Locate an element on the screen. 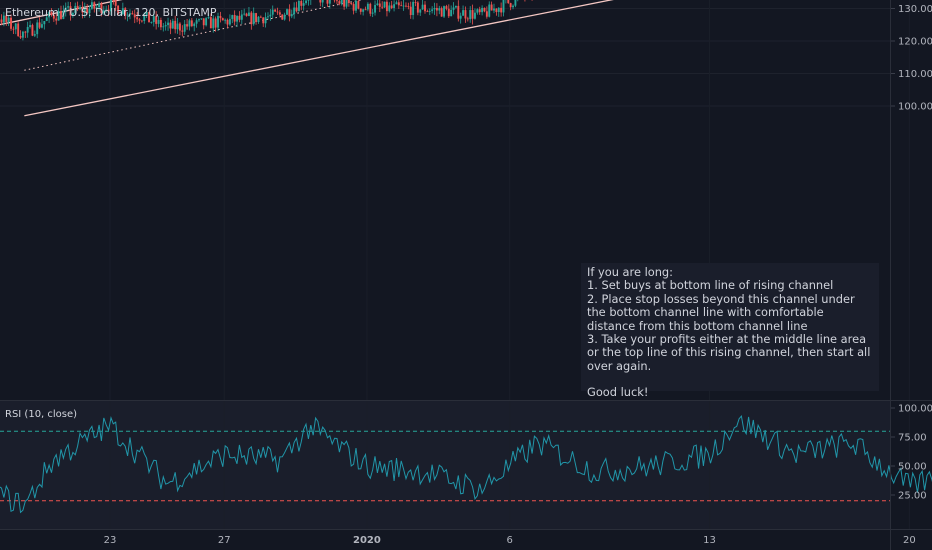 This screenshot has height=550, width=932. time-tick-label: 6 is located at coordinates (510, 540).